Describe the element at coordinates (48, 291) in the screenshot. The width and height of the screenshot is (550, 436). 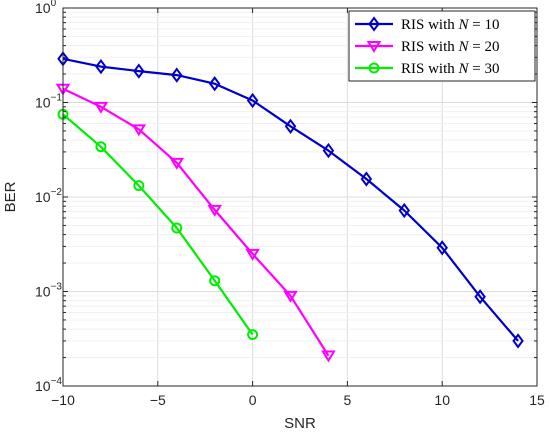
I see `y-tick-label: 10⁻³` at that location.